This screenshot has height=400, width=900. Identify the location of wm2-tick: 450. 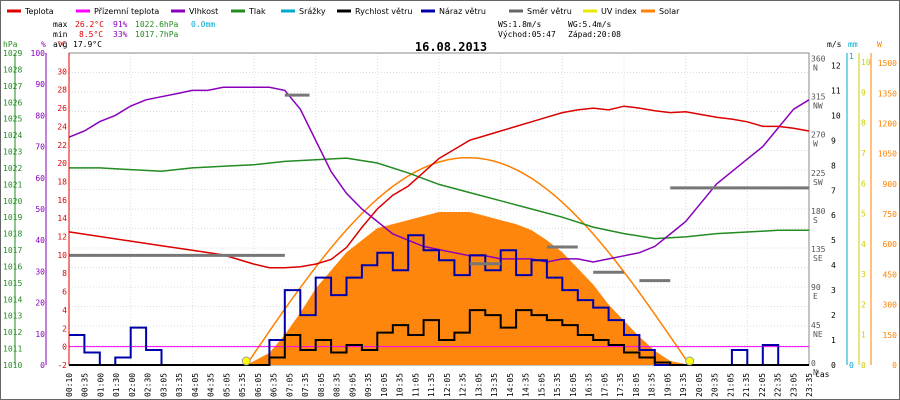
(890, 274).